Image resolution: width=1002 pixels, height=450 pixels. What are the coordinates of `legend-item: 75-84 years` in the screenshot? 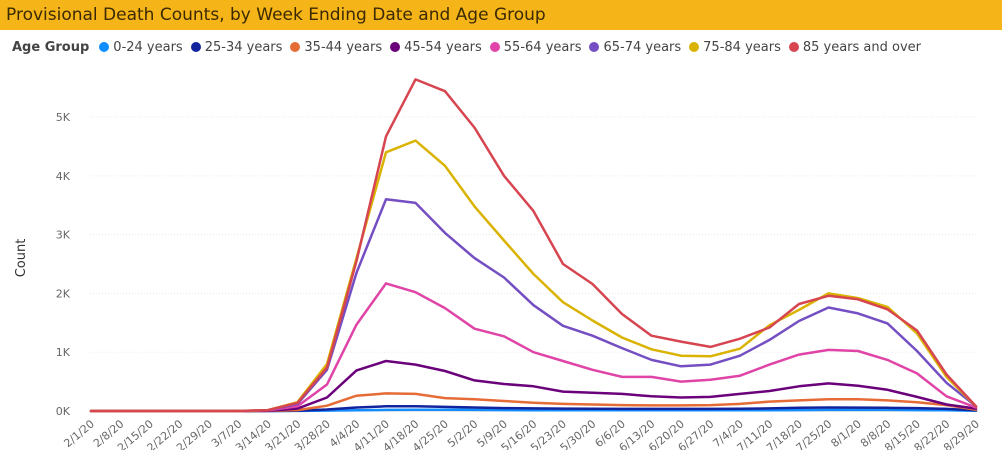 It's located at (735, 47).